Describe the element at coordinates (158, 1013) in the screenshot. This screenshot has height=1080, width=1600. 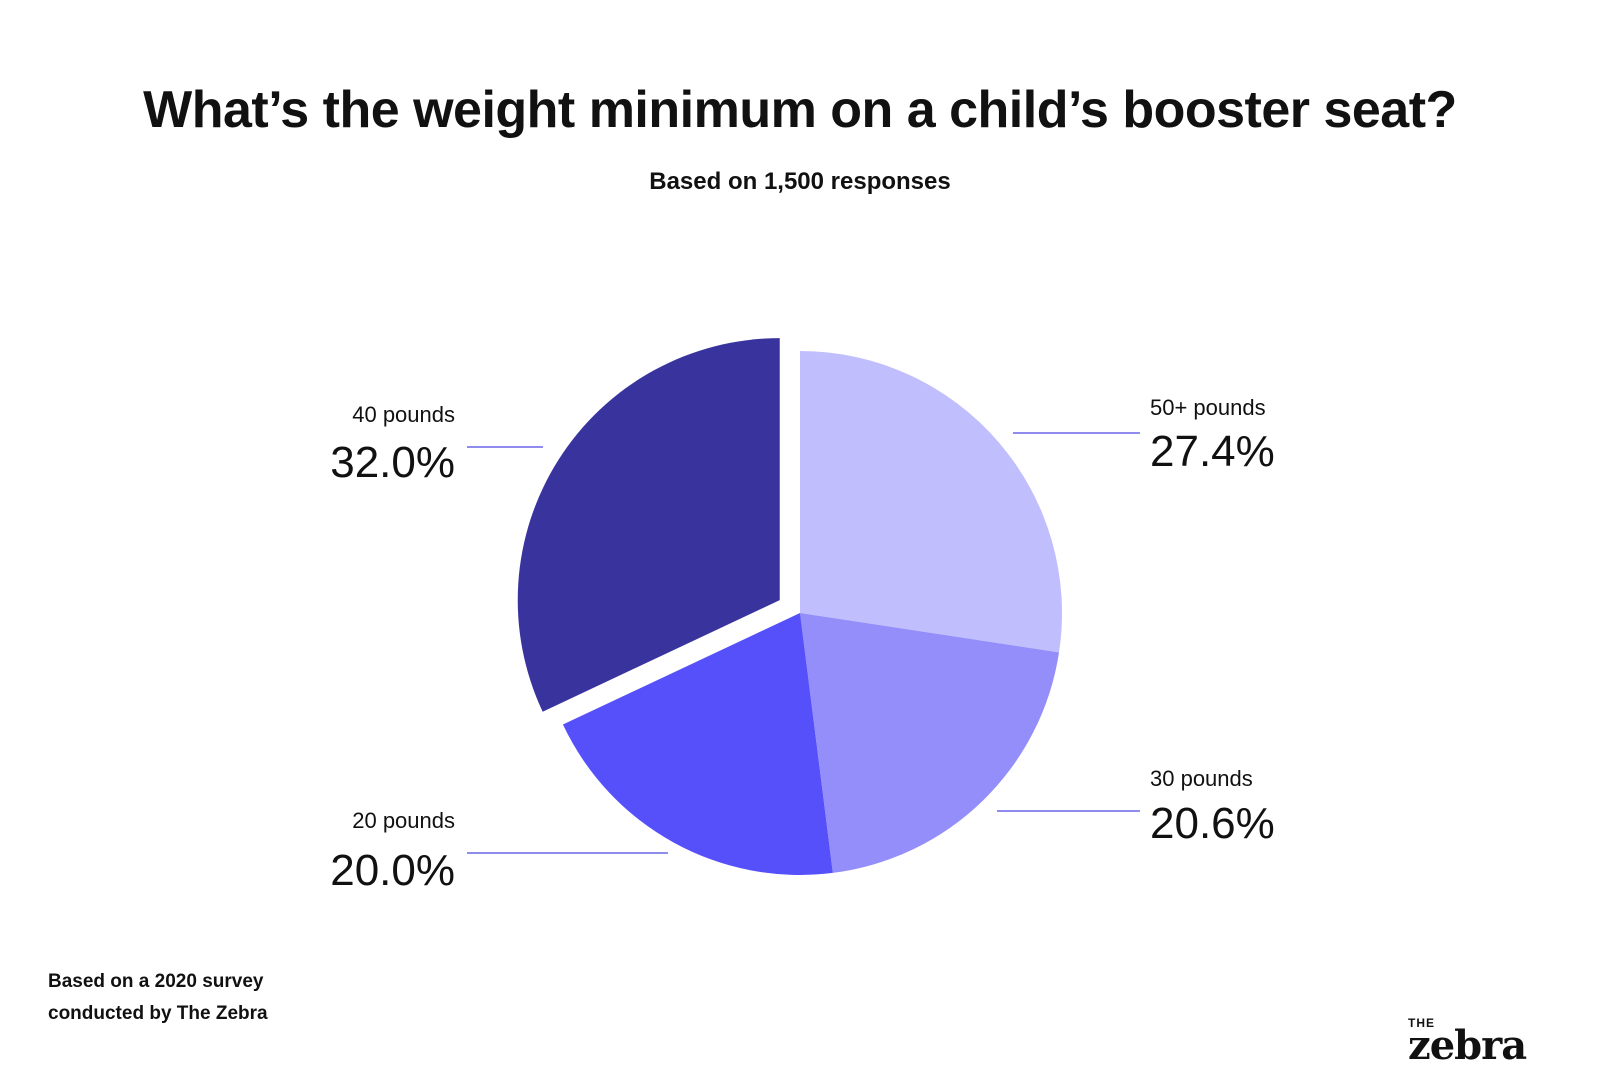
I see `footnote-line-2: conducted by The Zebra` at that location.